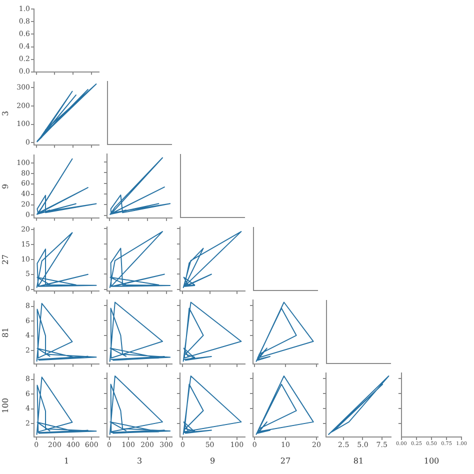 This screenshot has height=474, width=474. Describe the element at coordinates (358, 461) in the screenshot. I see `x-axis-title: 81` at that location.